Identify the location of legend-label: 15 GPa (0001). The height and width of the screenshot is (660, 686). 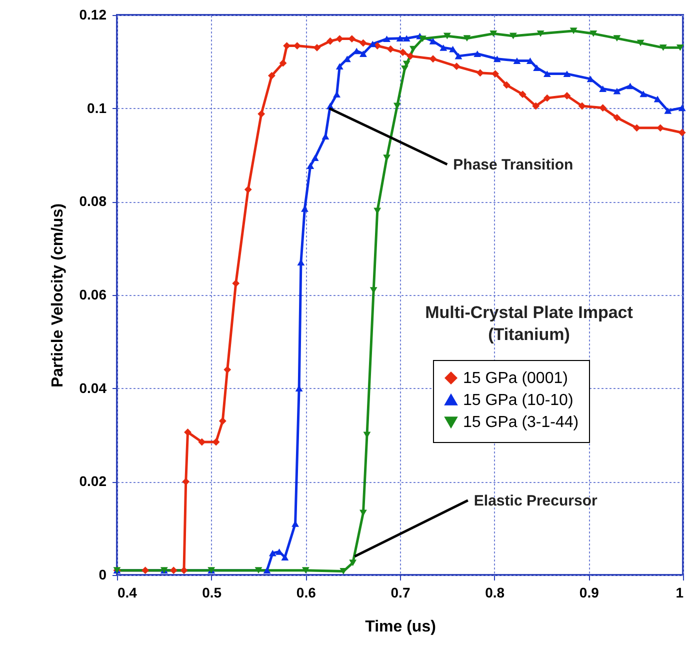
(515, 378).